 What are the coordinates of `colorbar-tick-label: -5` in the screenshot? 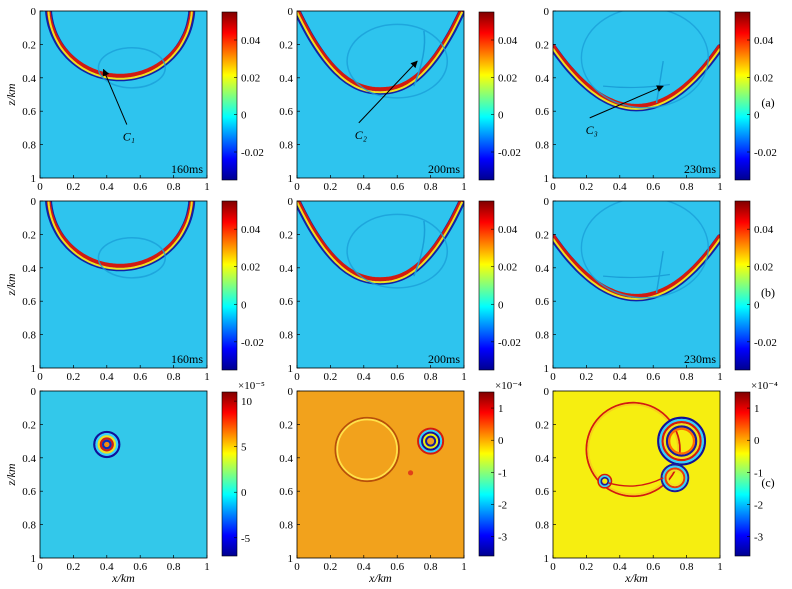 It's located at (246, 539).